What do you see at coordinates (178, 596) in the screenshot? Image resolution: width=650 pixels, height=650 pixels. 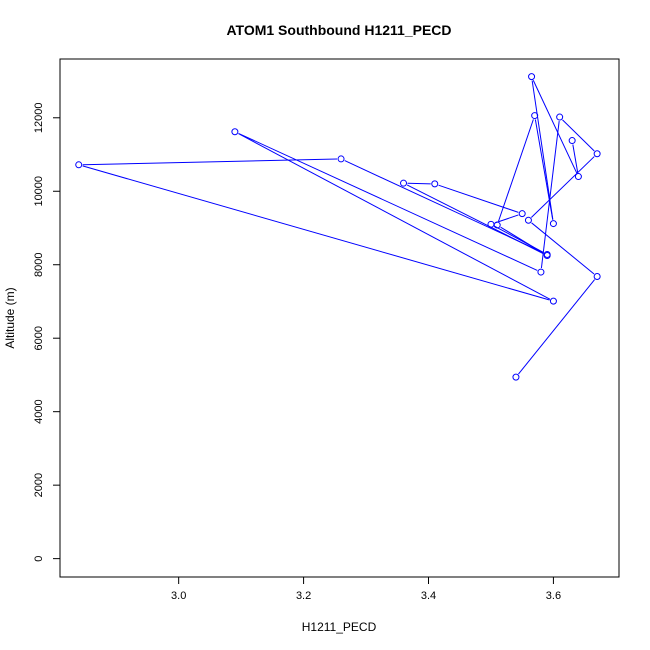 I see `x-tick-label: 3.0` at bounding box center [178, 596].